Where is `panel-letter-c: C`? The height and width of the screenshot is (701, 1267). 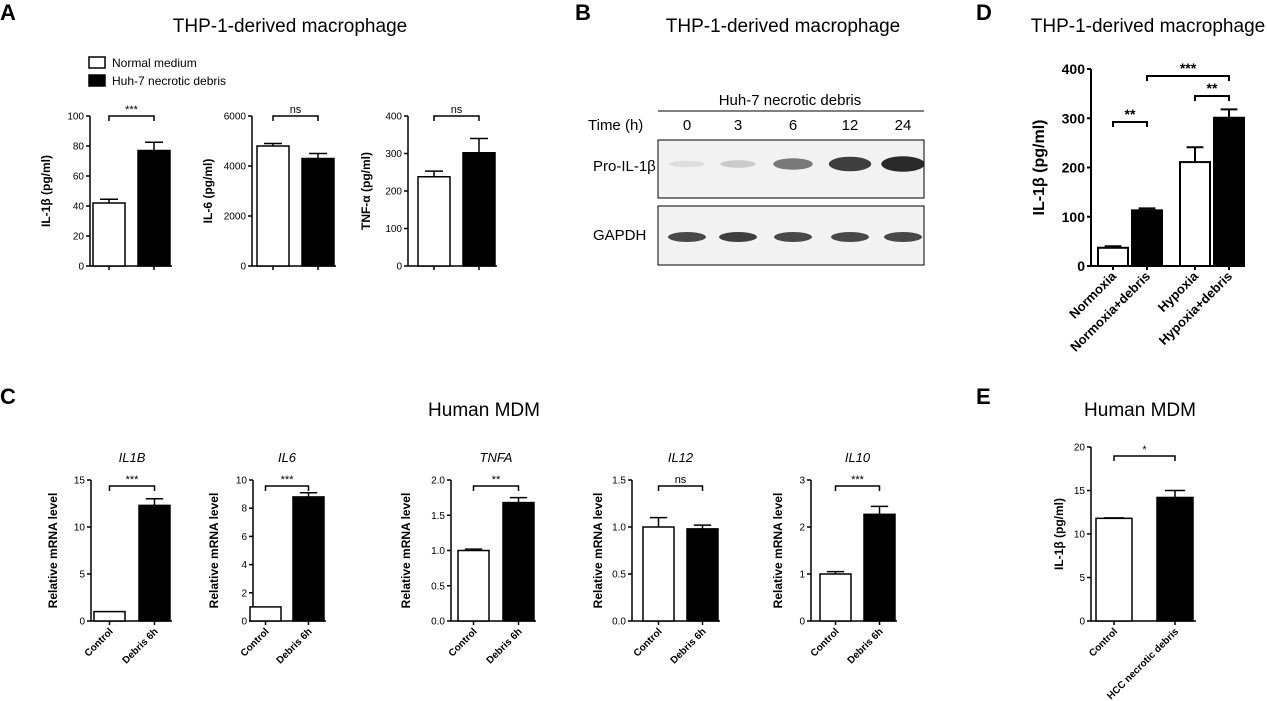
panel-letter-c: C is located at coordinates (8, 396).